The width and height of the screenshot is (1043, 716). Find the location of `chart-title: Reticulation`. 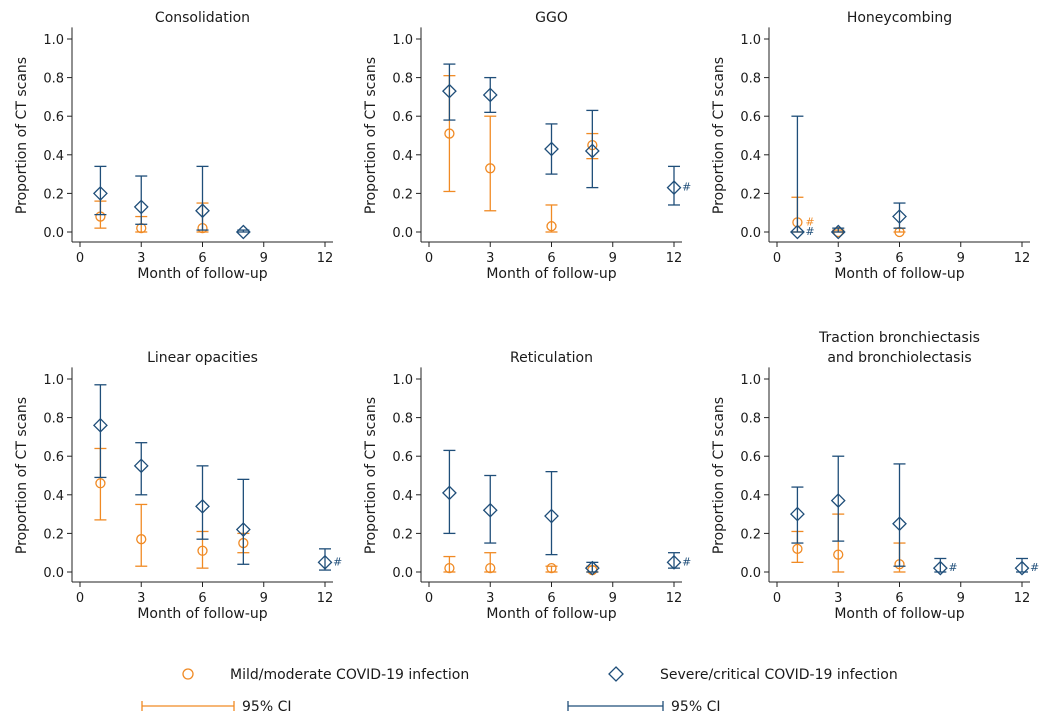

chart-title: Reticulation is located at coordinates (551, 358).